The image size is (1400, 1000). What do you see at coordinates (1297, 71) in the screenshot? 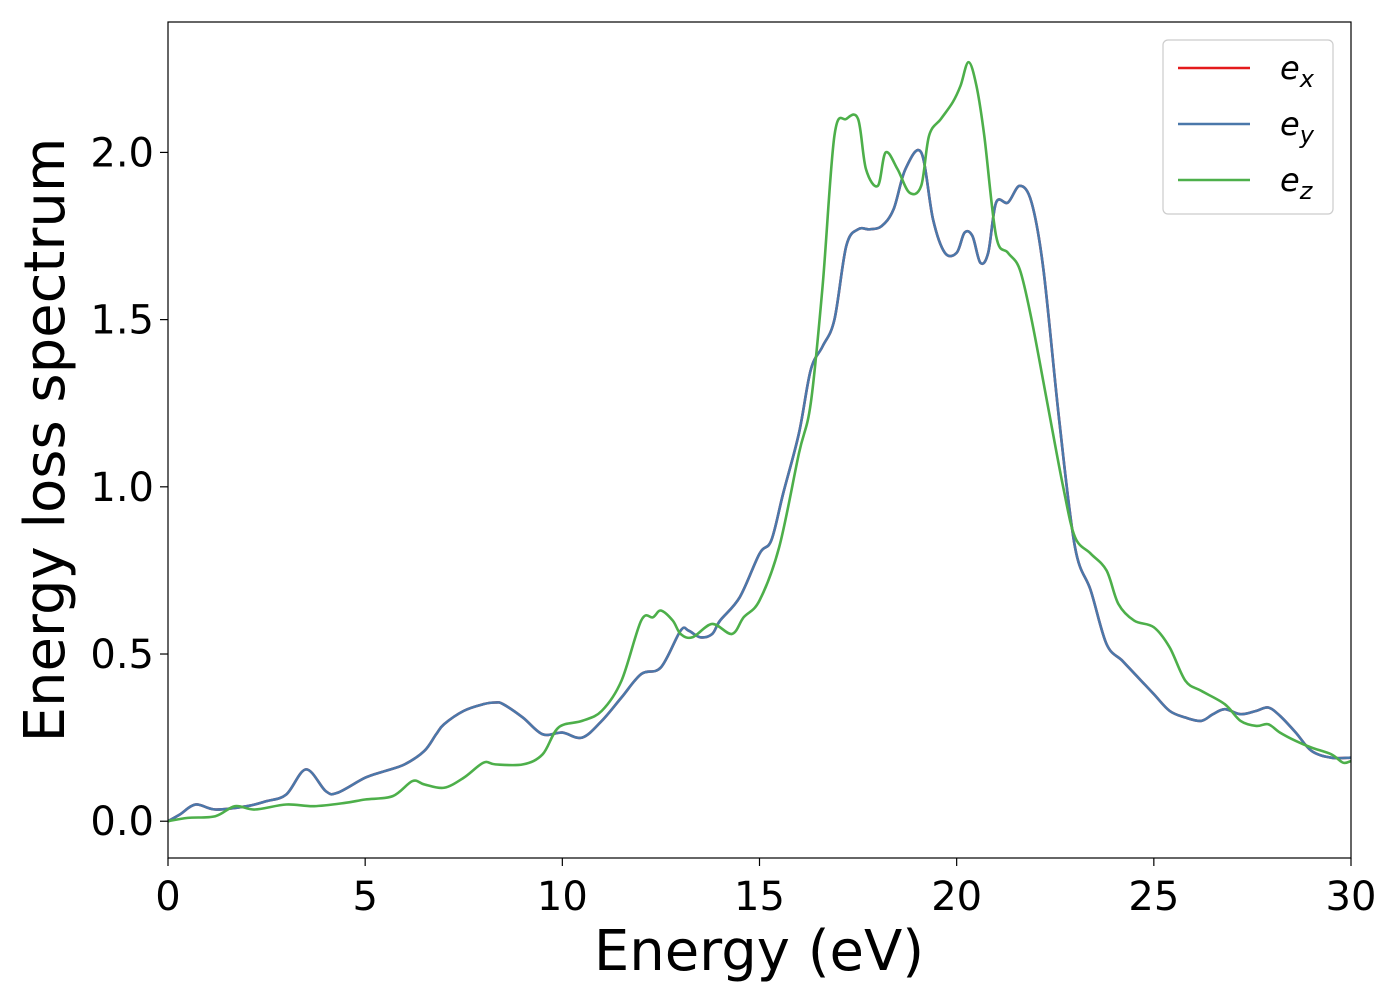
I see `legend-label-x: ex` at bounding box center [1297, 71].